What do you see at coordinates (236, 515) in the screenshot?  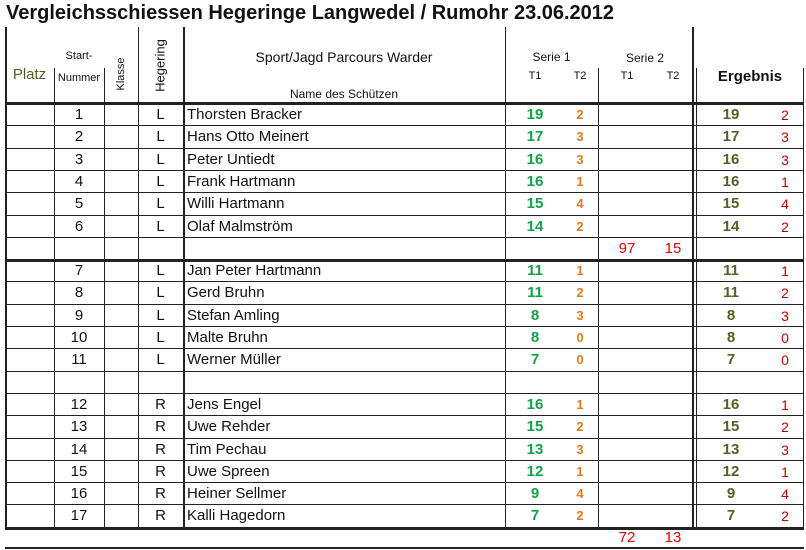 I see `shooter-name: Kalli Hagedorn` at bounding box center [236, 515].